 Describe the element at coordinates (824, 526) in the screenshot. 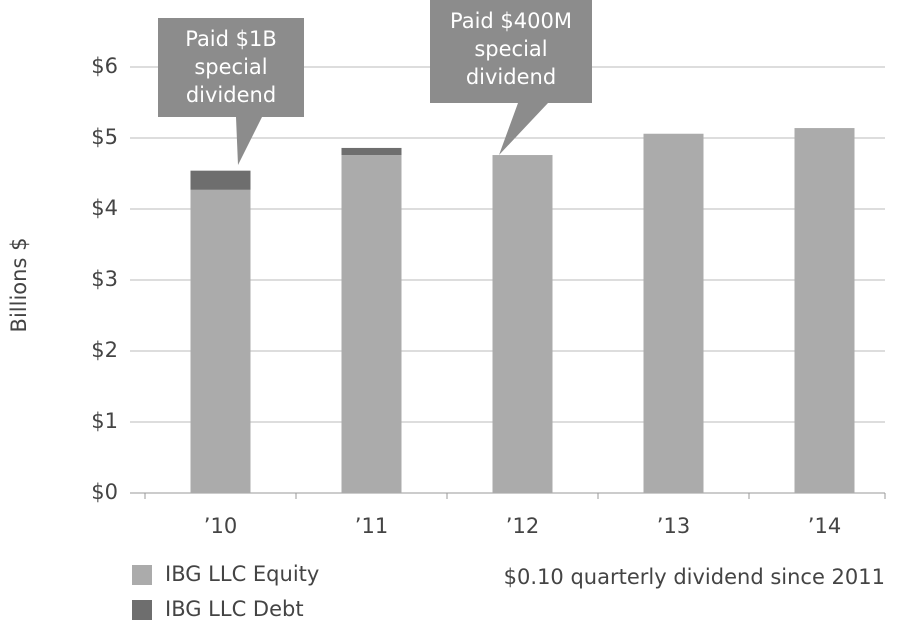

I see `x-tick-label: ’14` at that location.